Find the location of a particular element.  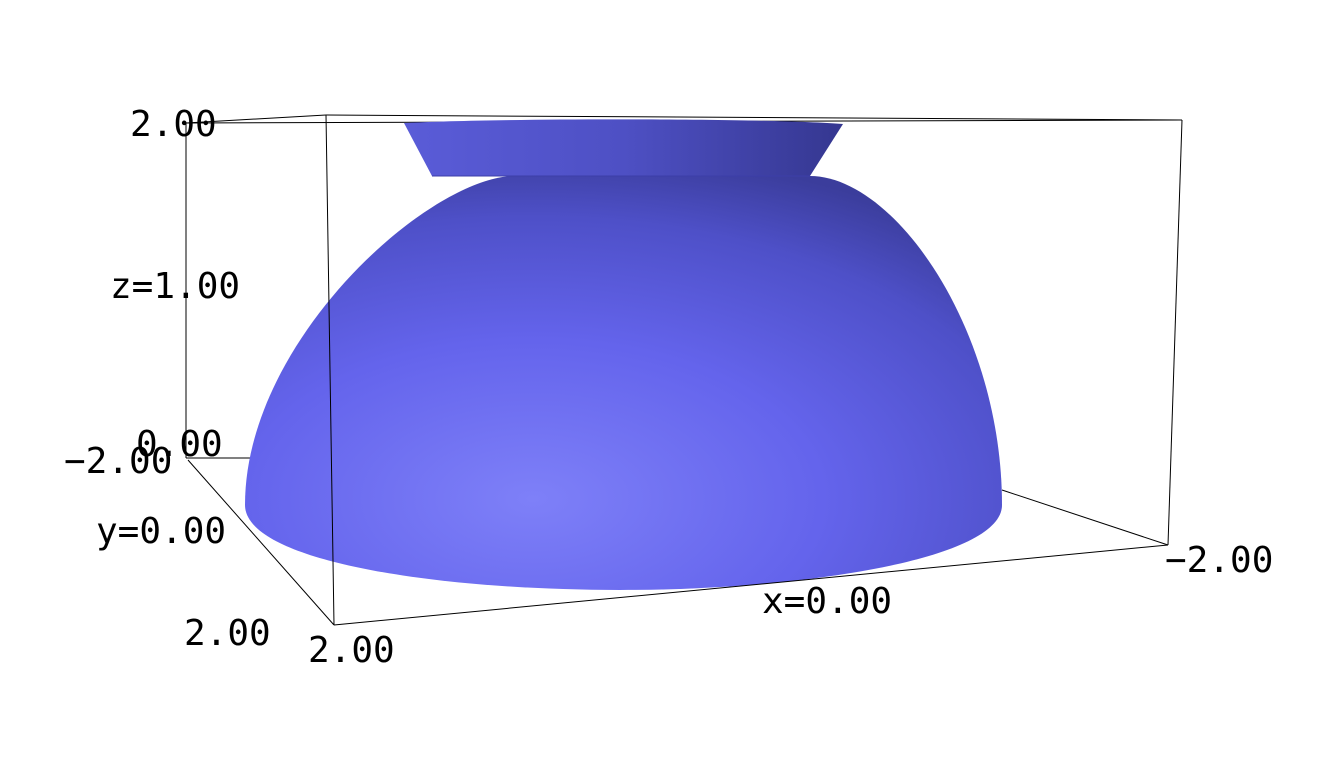

y-max-tick-label: 2.00 is located at coordinates (227, 633).